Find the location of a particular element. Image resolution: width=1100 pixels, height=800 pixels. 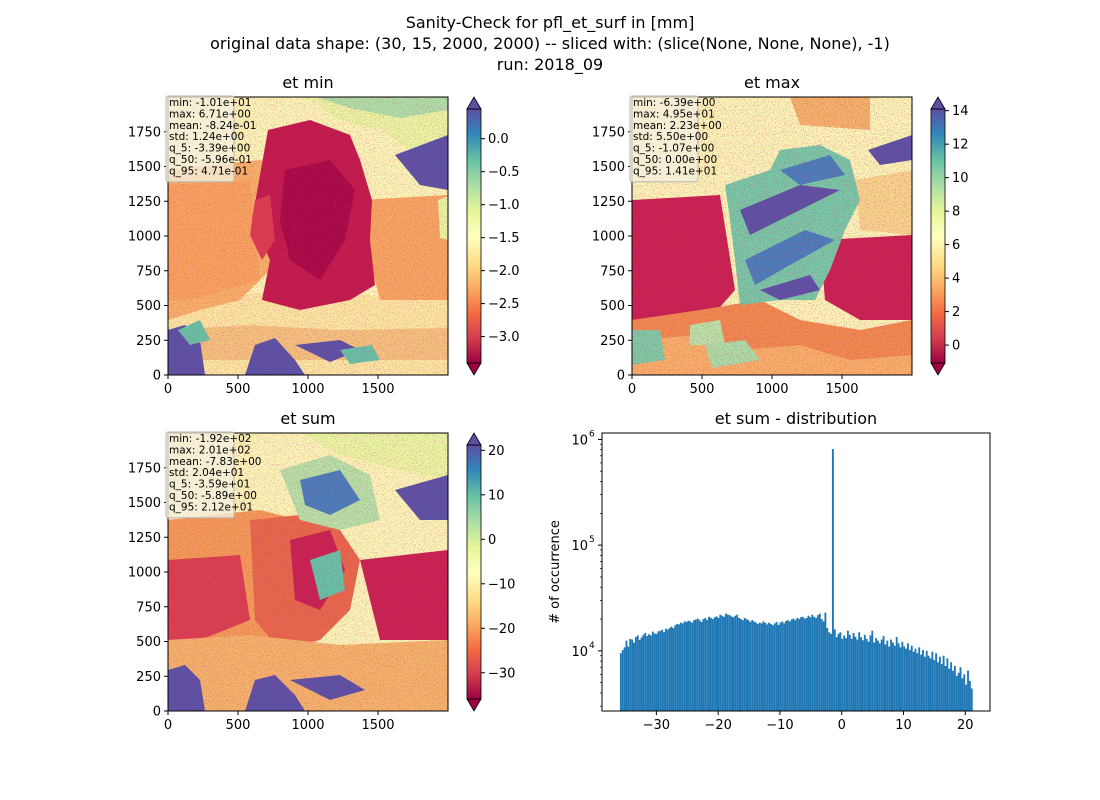

x-tick-label: 0 is located at coordinates (632, 389).